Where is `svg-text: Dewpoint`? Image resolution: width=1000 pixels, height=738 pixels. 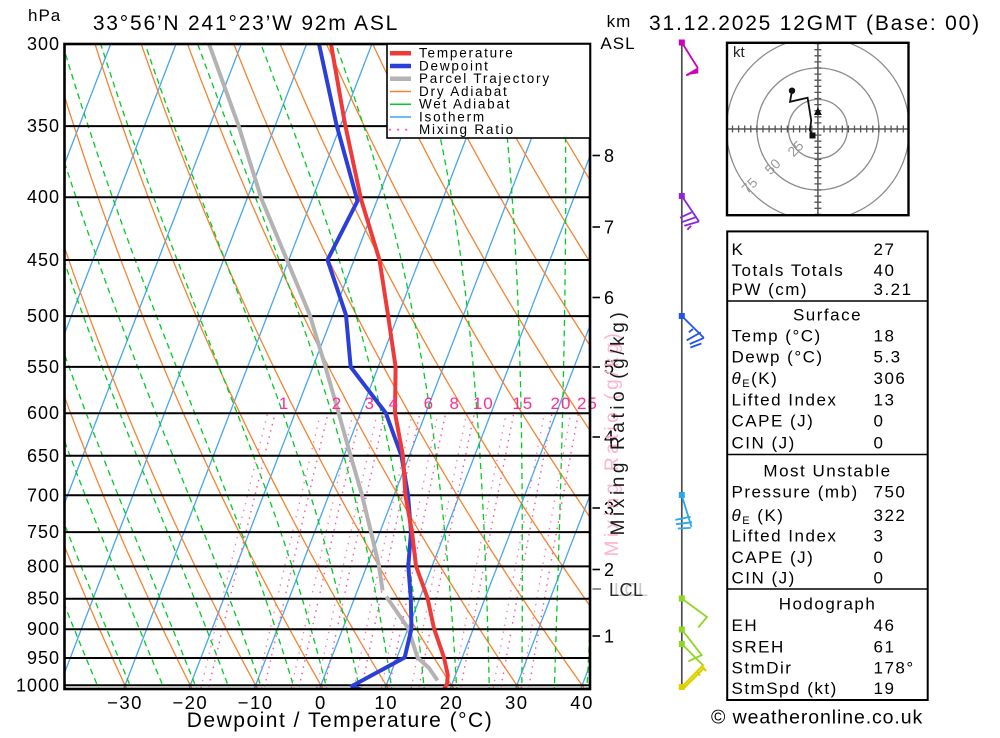 svg-text: Dewpoint is located at coordinates (454, 66).